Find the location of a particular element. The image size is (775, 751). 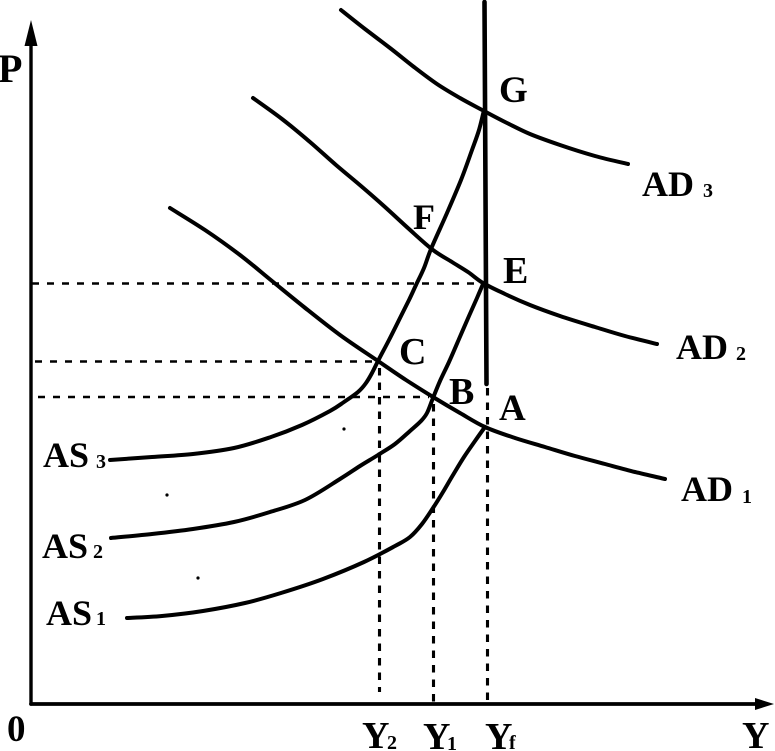

svg-text: F is located at coordinates (424, 217).